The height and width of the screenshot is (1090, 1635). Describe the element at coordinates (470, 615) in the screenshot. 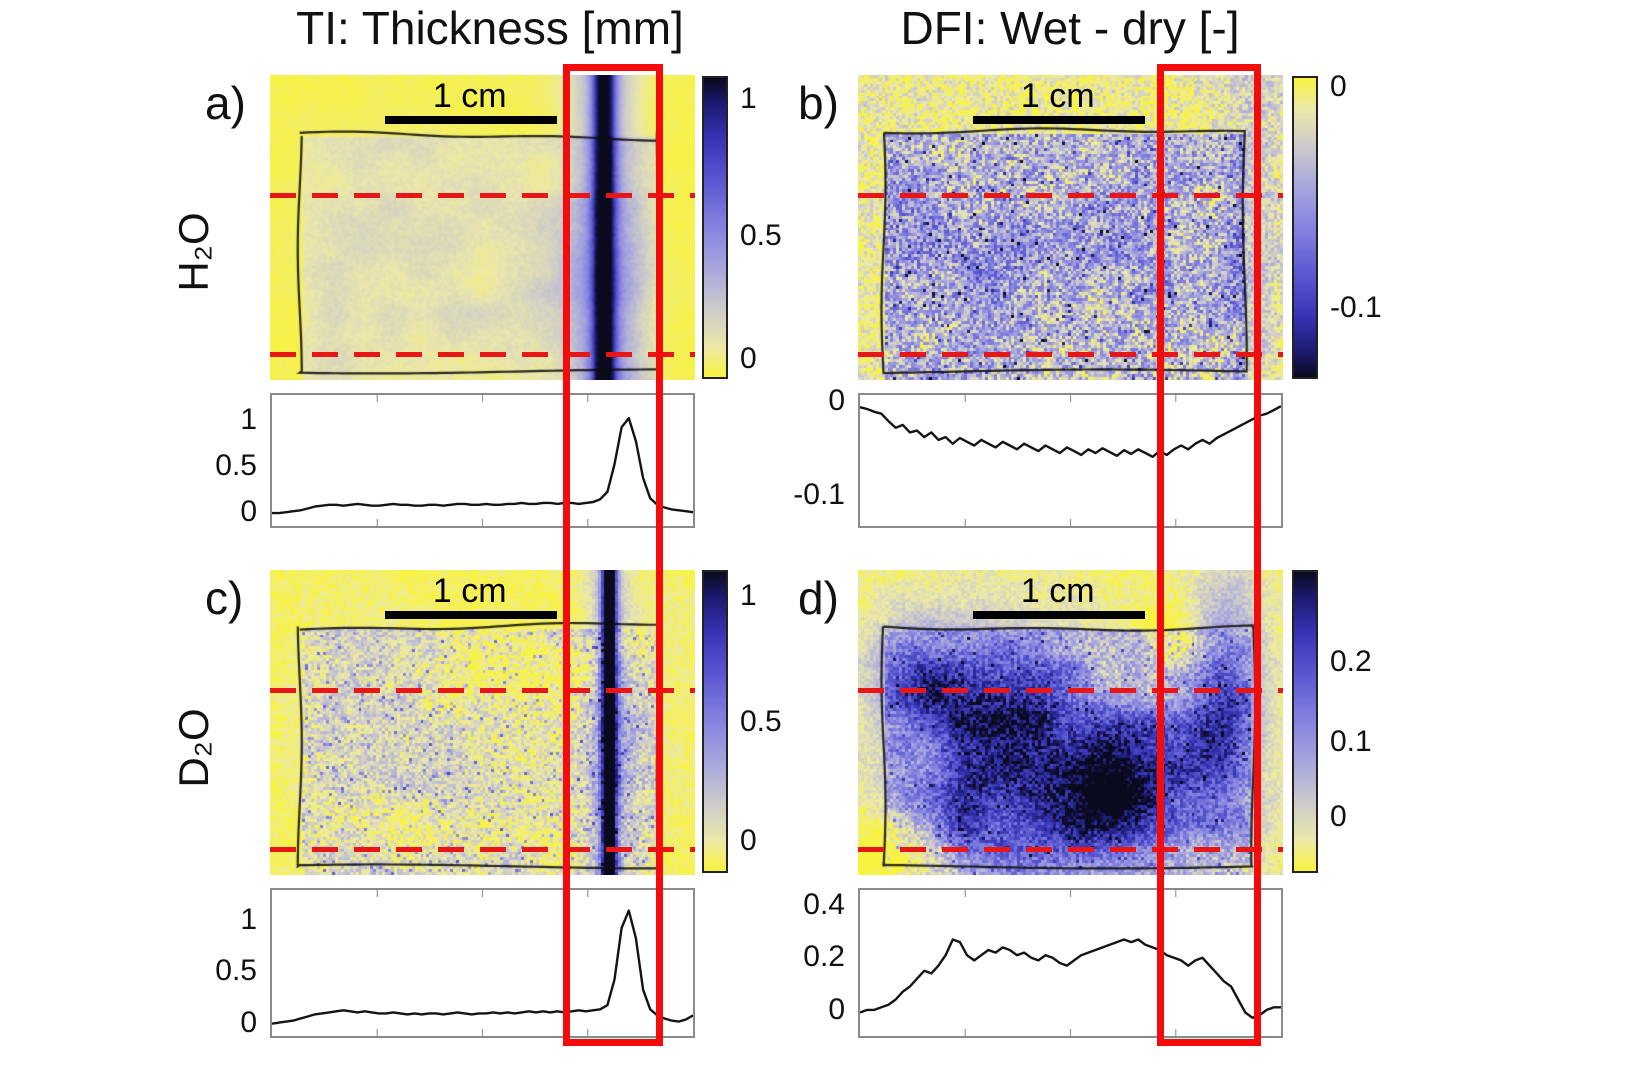

I see `scalebar-bar-c` at that location.